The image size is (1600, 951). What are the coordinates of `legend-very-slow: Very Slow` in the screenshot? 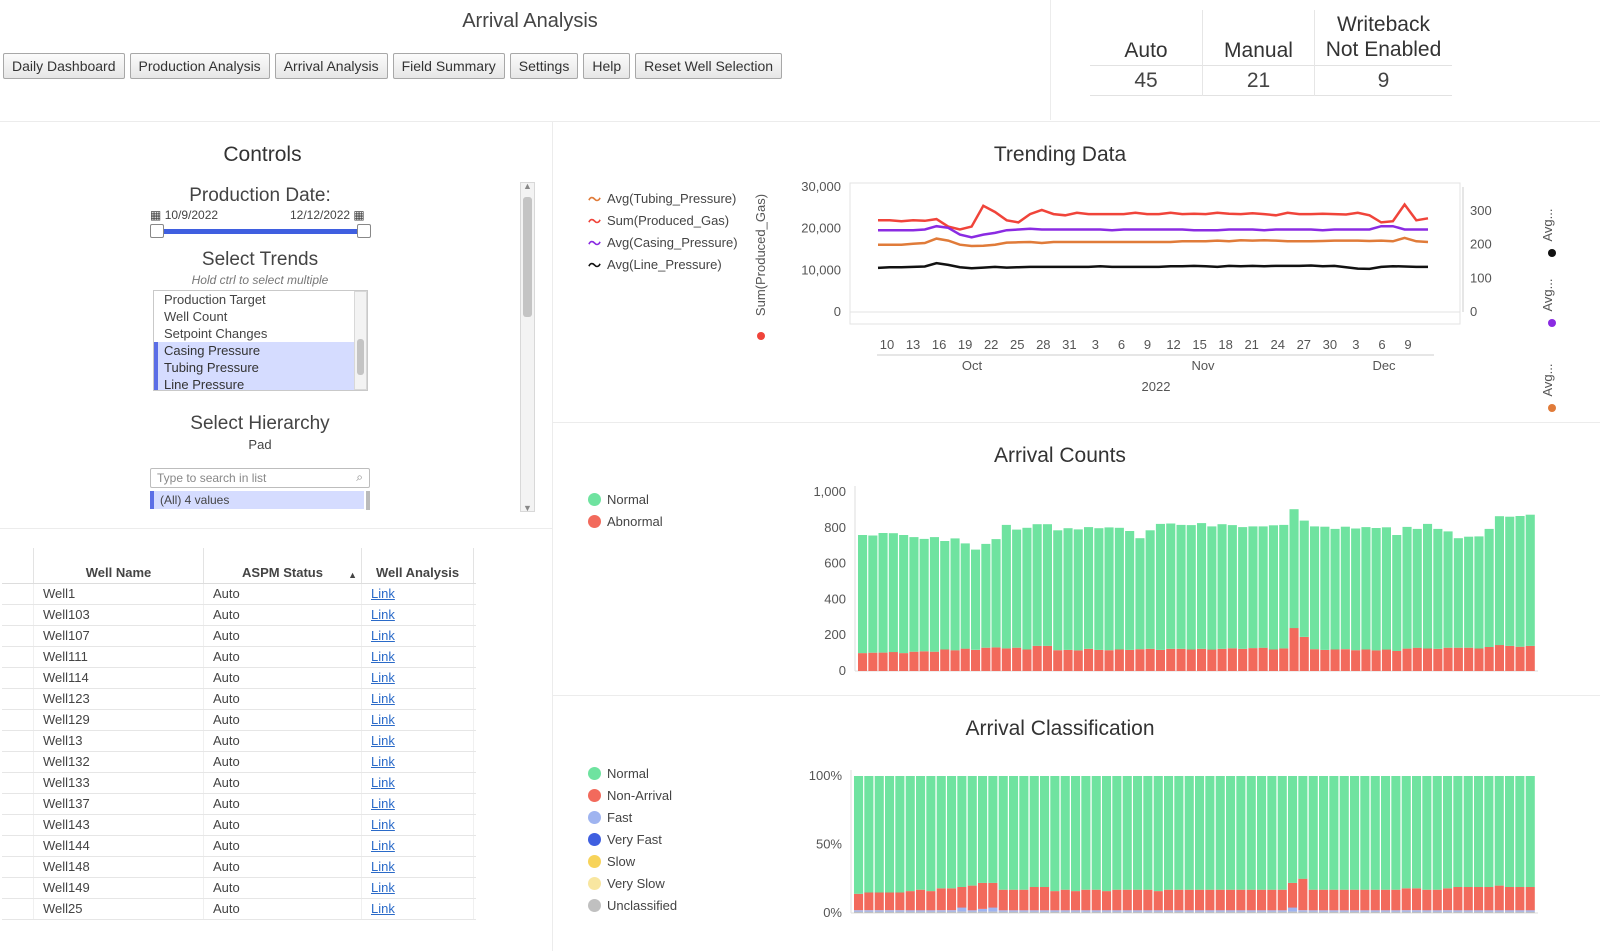 It's located at (632, 883).